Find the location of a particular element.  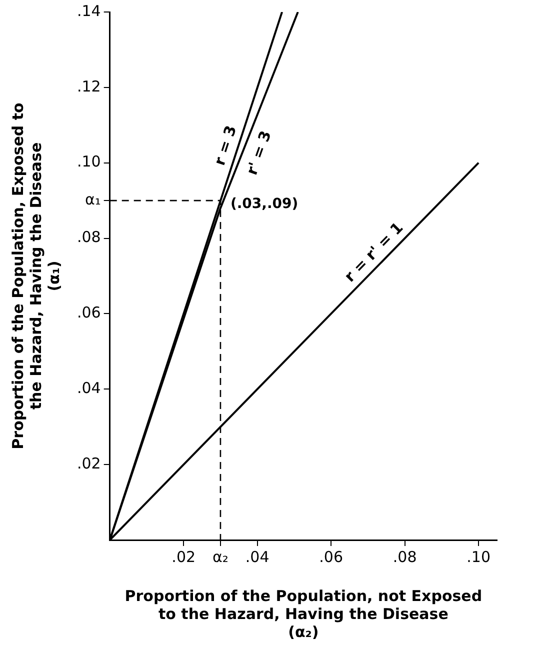

y-tick-label: .08 is located at coordinates (88, 237).